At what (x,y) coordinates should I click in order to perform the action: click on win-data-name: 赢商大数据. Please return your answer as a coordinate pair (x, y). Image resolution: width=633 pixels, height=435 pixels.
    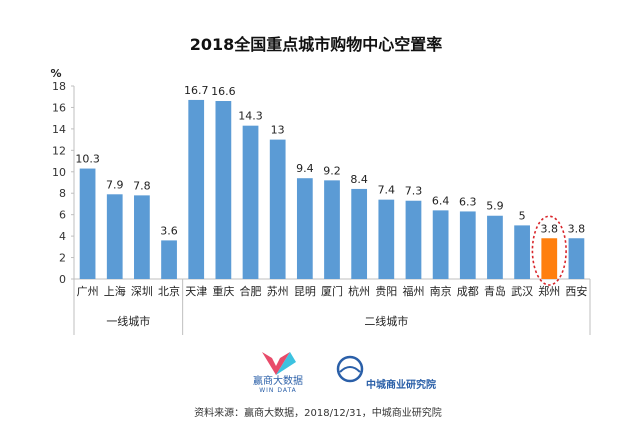
    Looking at the image, I should click on (278, 380).